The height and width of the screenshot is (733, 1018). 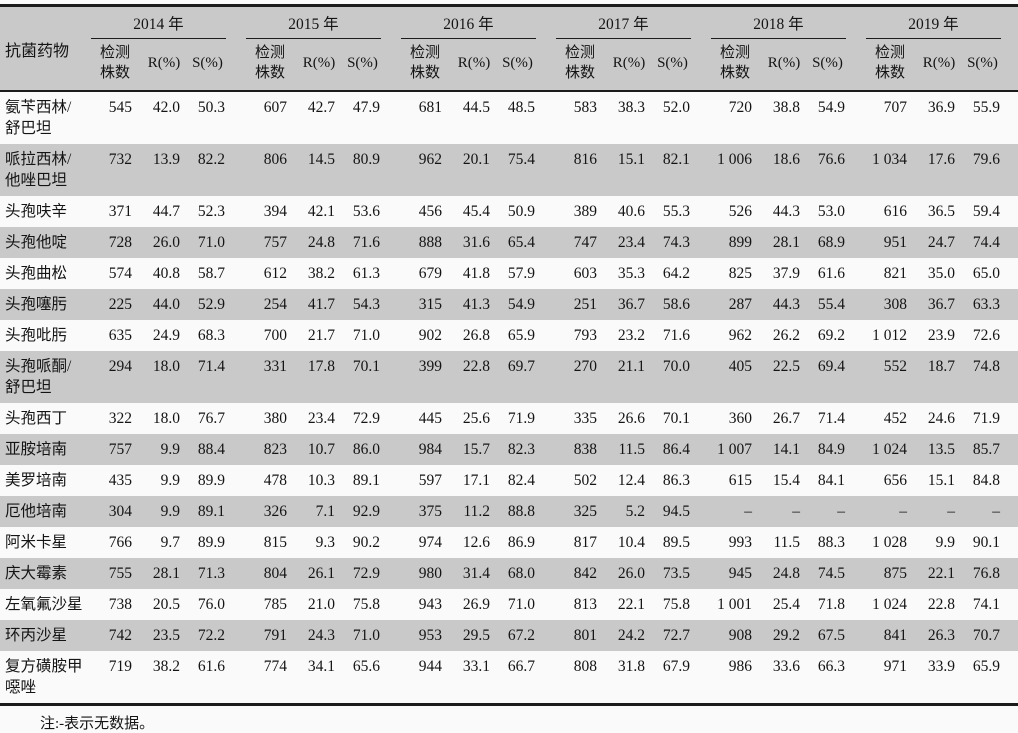 I want to click on r-percent-cell: 18.7, so click(x=941, y=366).